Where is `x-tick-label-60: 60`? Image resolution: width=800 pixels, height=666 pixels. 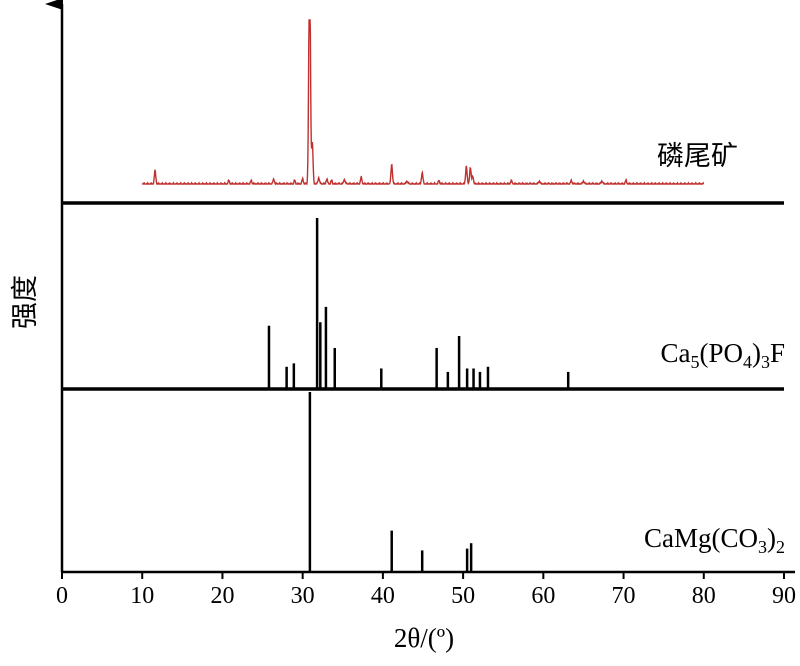 x-tick-label-60: 60 is located at coordinates (543, 596).